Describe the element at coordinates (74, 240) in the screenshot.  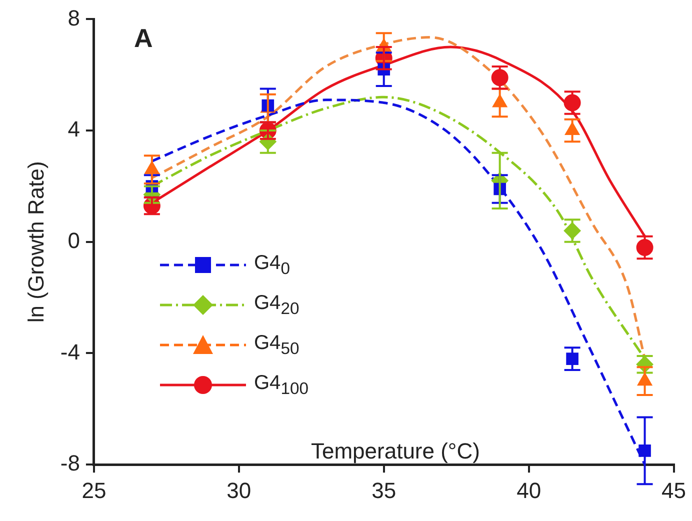
I see `y-tick-label: 0` at that location.